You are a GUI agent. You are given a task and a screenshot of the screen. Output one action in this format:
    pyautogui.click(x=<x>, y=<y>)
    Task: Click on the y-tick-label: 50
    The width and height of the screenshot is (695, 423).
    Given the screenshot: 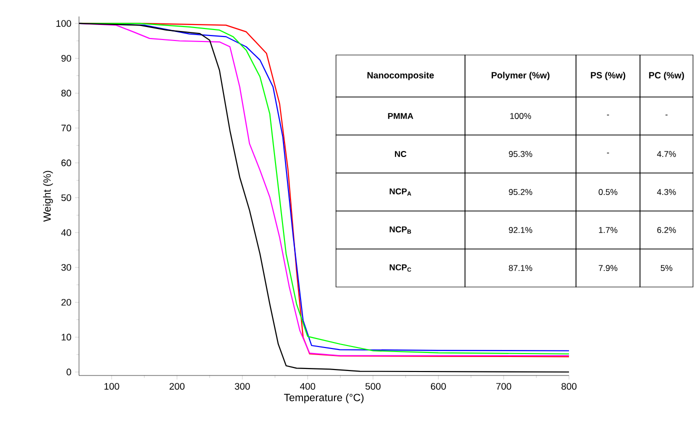 What is the action you would take?
    pyautogui.click(x=66, y=198)
    